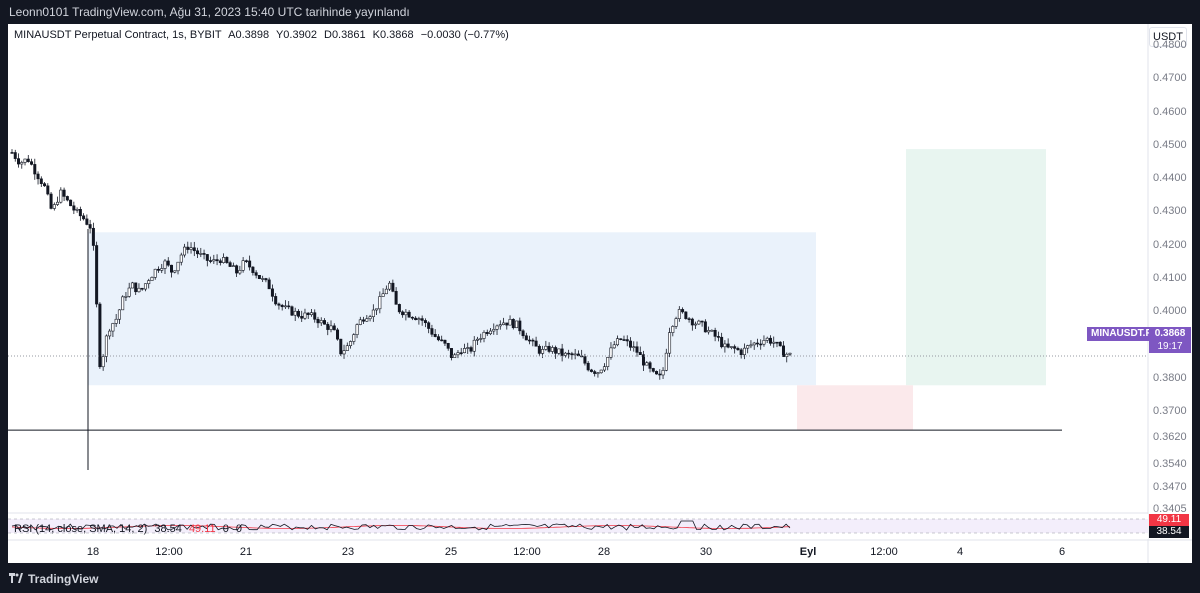 This screenshot has width=1200, height=593. What do you see at coordinates (1169, 532) in the screenshot?
I see `rsi-value-tag: 38.54` at bounding box center [1169, 532].